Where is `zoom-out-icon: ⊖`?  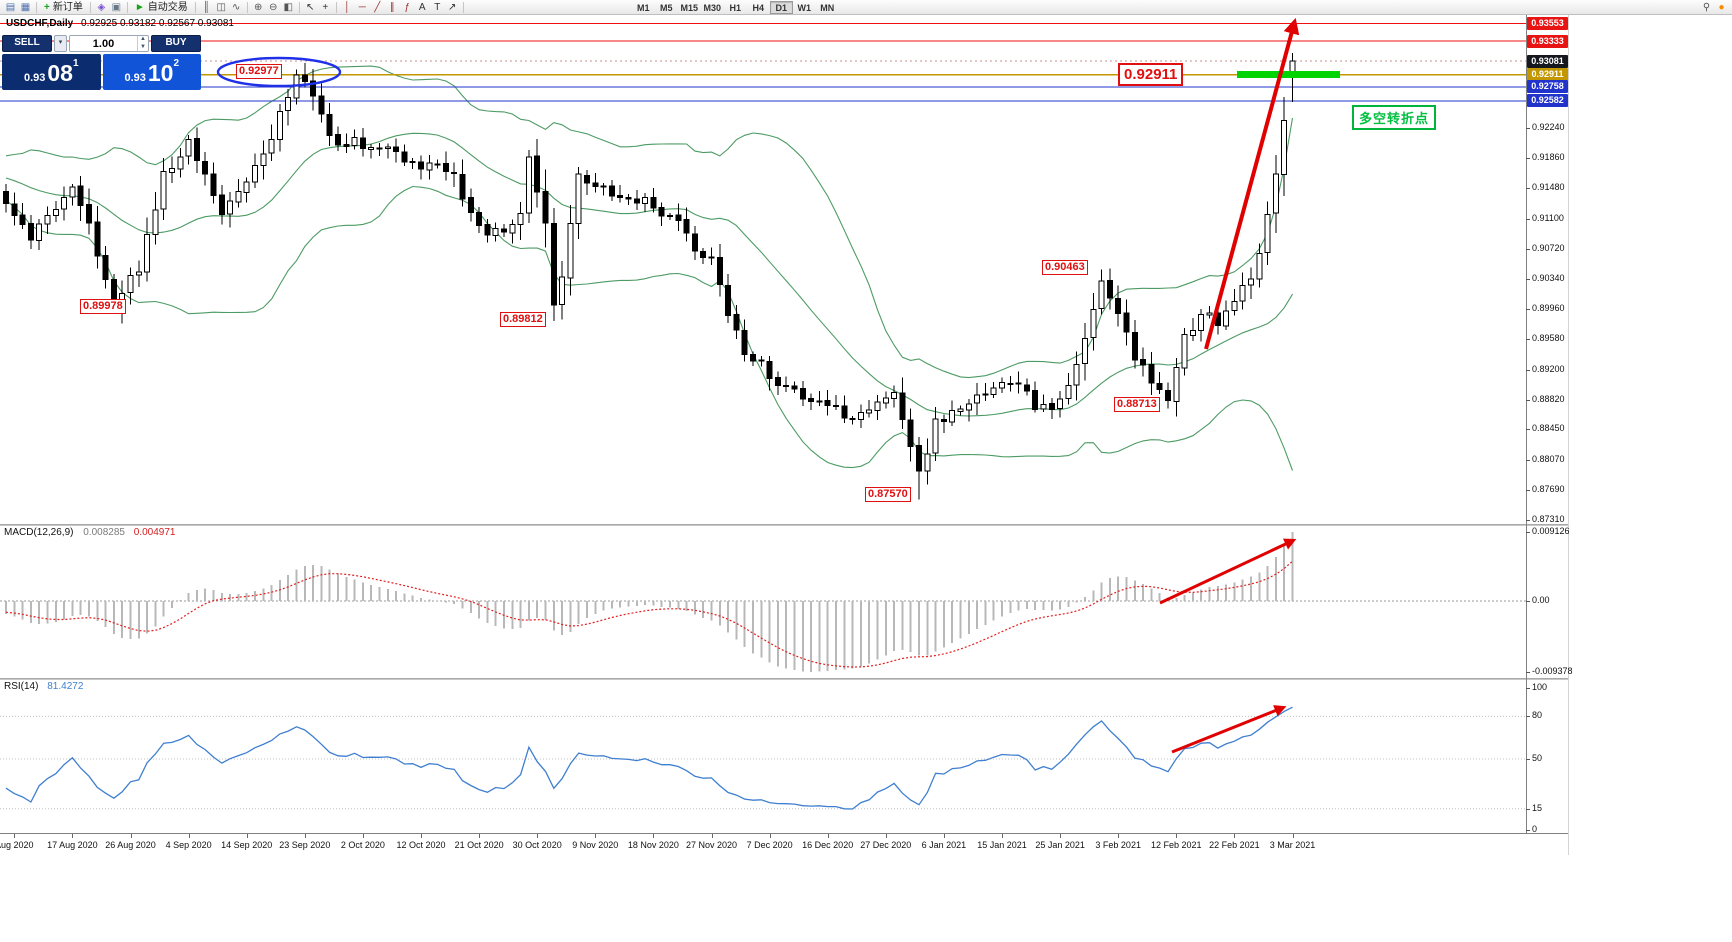
zoom-out-icon: ⊖ is located at coordinates (273, 7).